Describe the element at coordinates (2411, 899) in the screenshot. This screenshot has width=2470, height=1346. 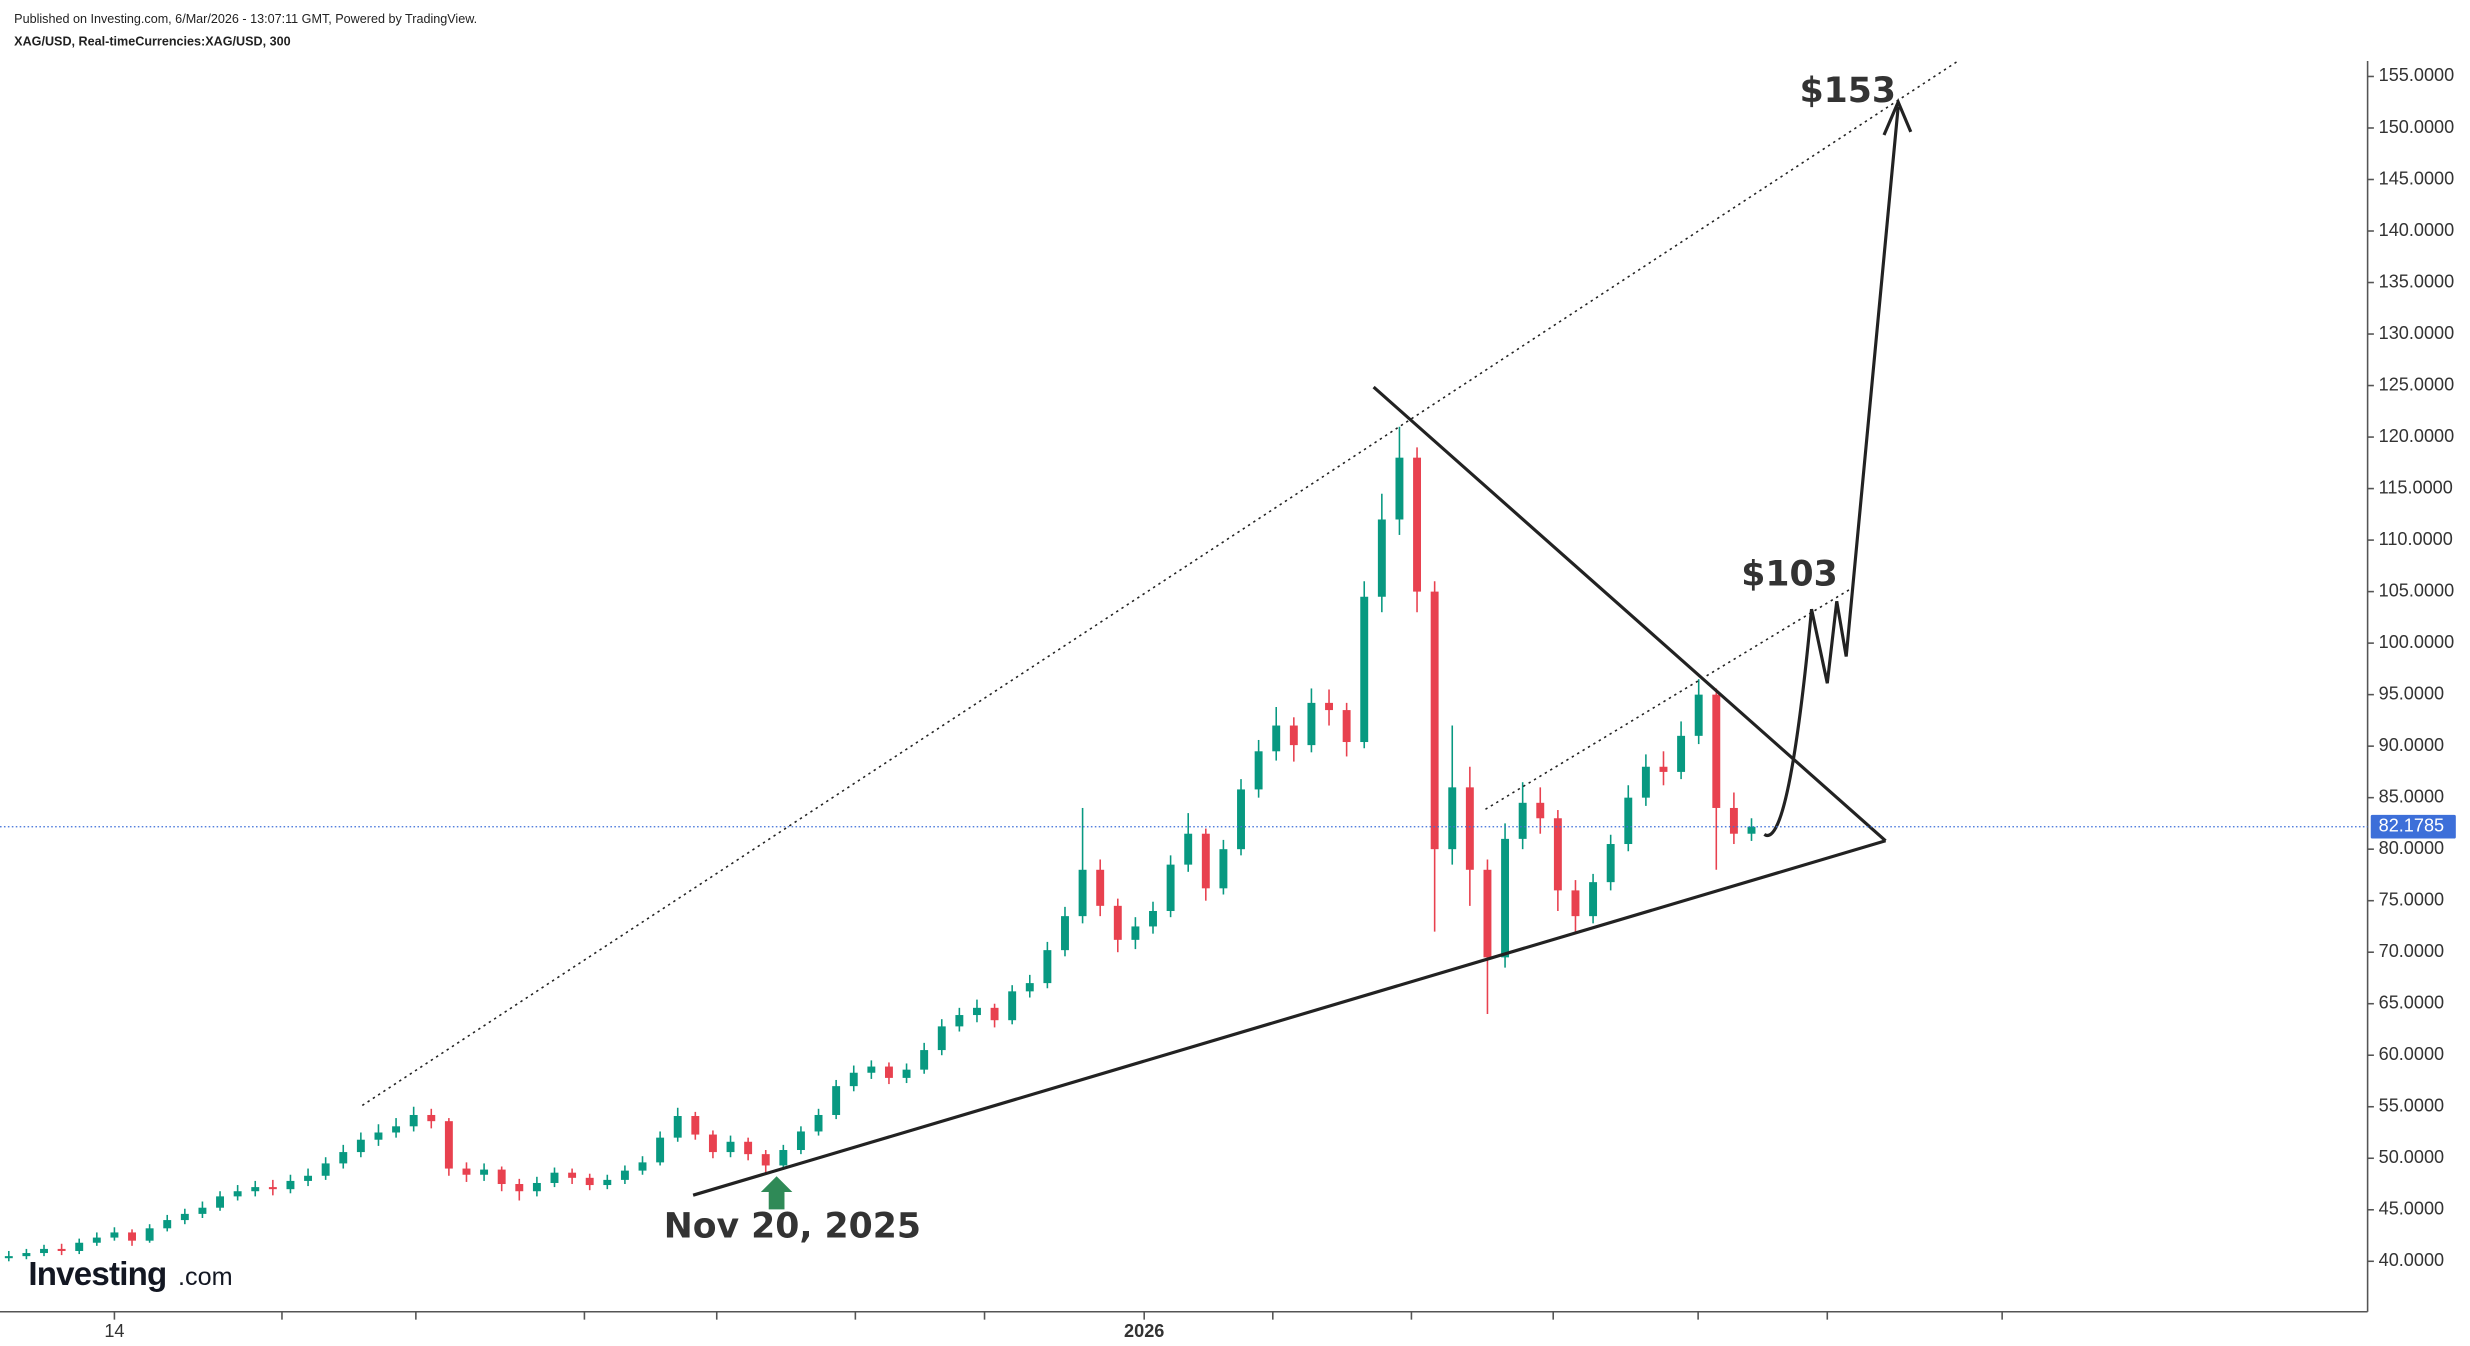
I see `y-tick-label: 75.0000` at that location.